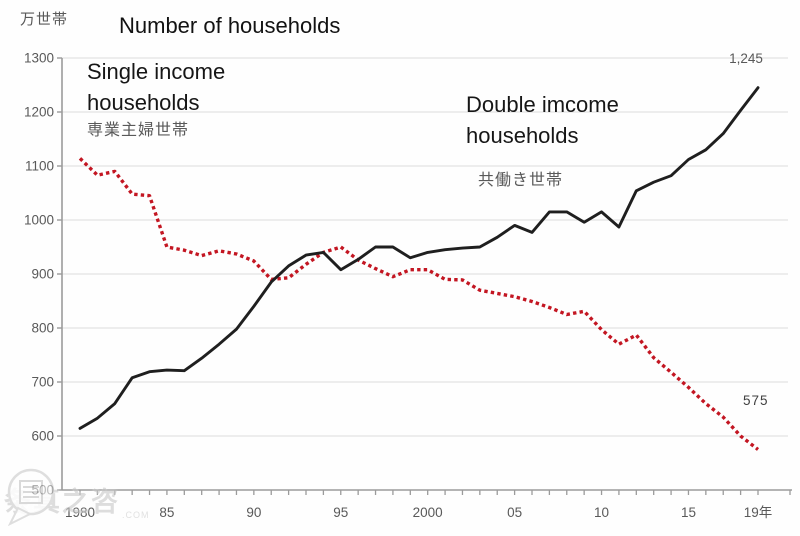 The width and height of the screenshot is (800, 536). I want to click on x-axis-label: 85, so click(166, 512).